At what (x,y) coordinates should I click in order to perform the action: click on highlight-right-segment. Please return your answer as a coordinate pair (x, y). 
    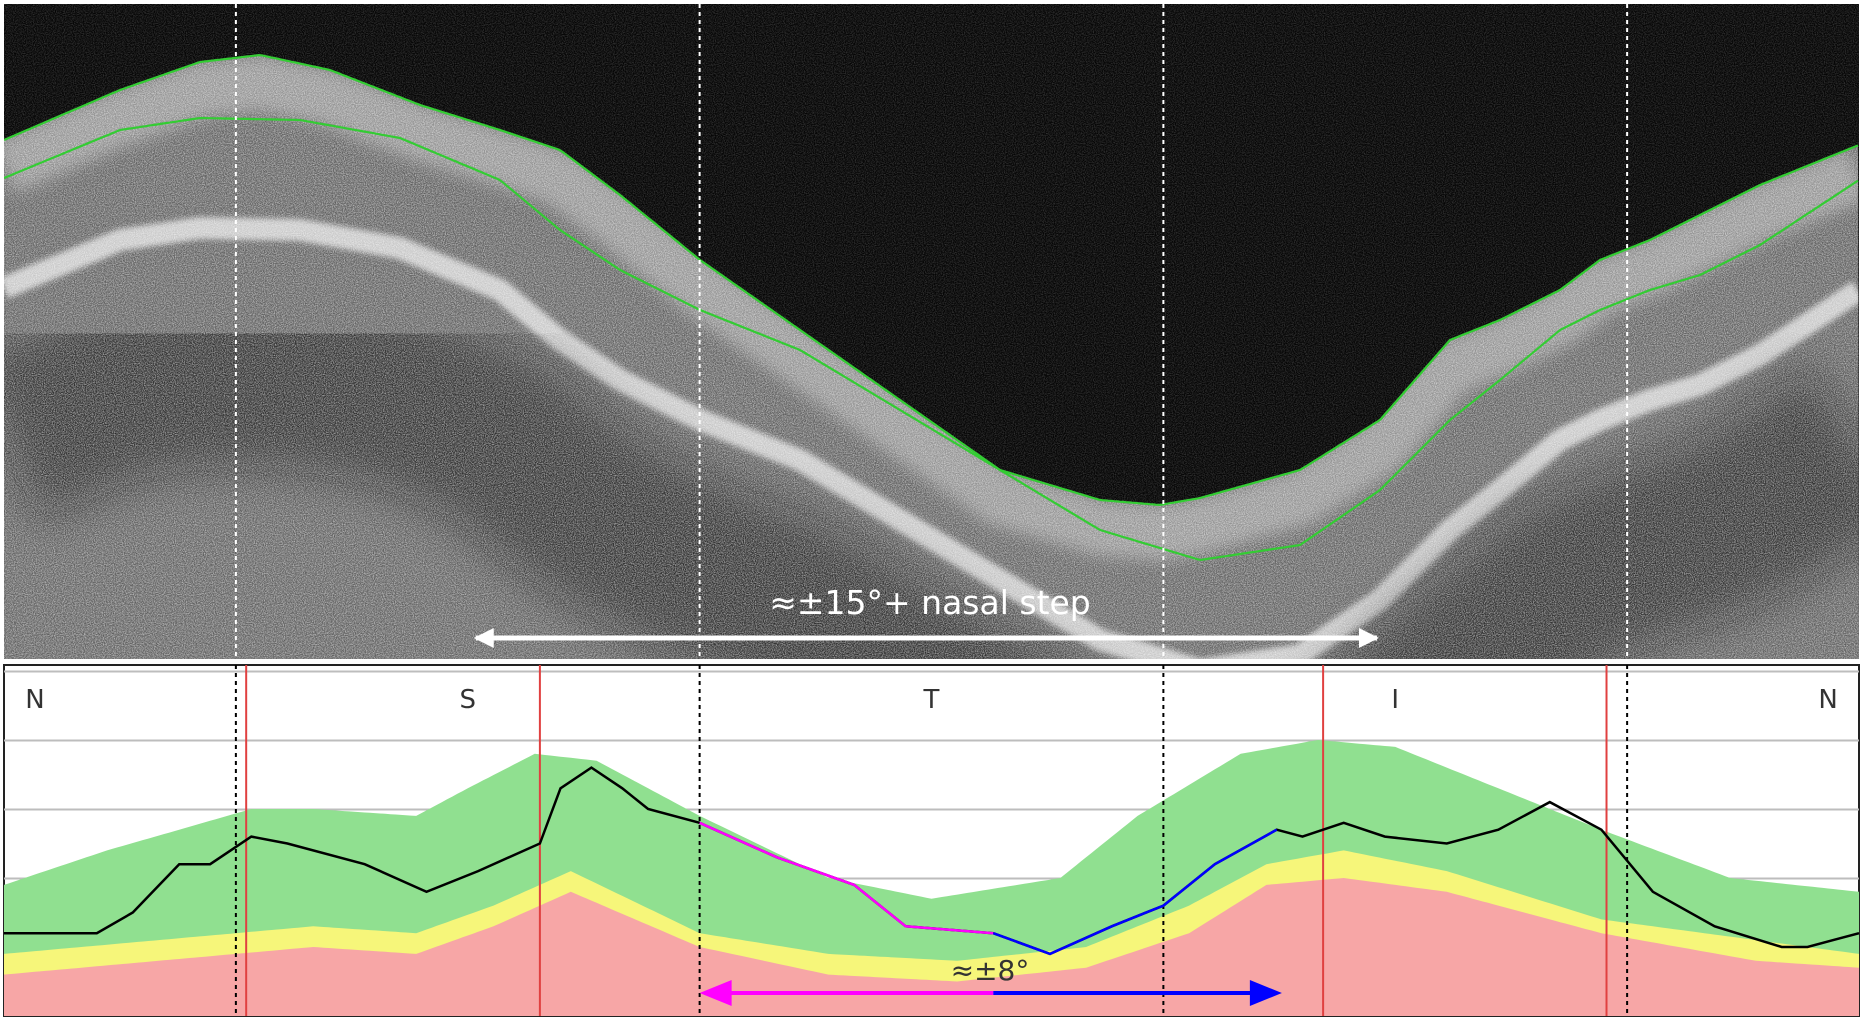
    Looking at the image, I should click on (1135, 892).